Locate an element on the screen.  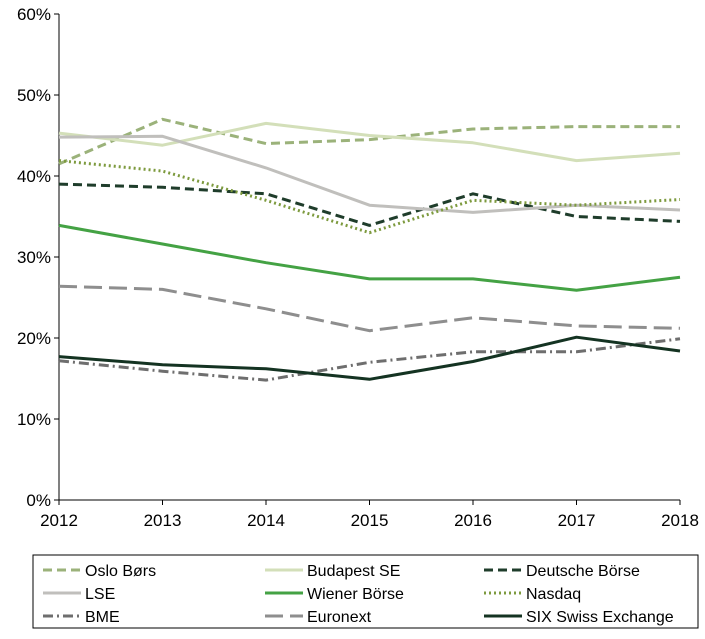
legend-label: Deutsche Börse is located at coordinates (583, 571).